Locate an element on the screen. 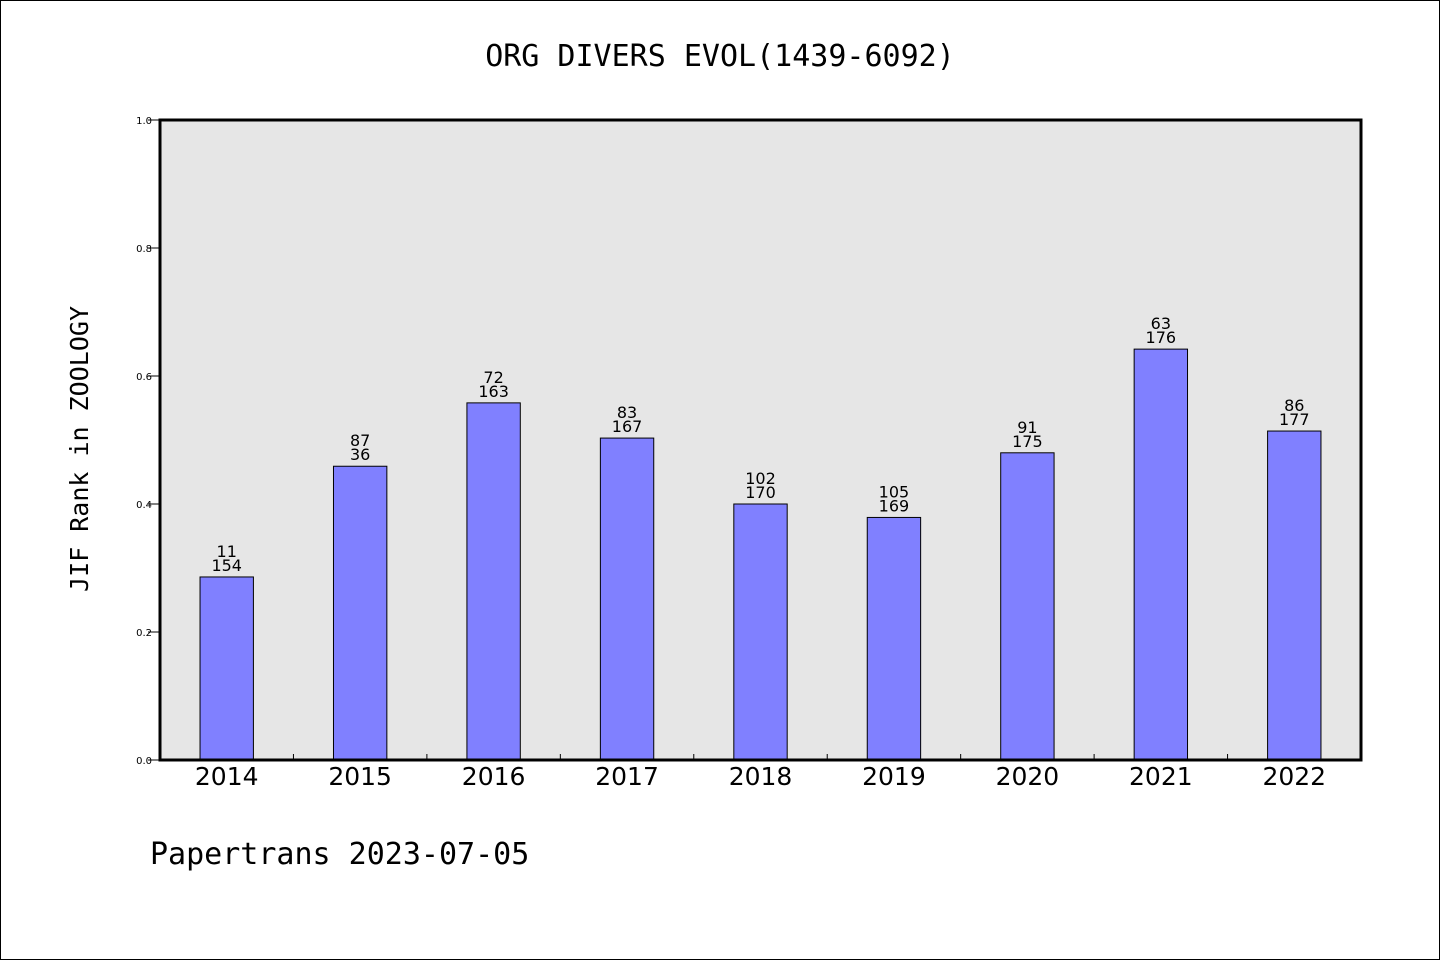  bar-total-label: 175 is located at coordinates (1027, 441).